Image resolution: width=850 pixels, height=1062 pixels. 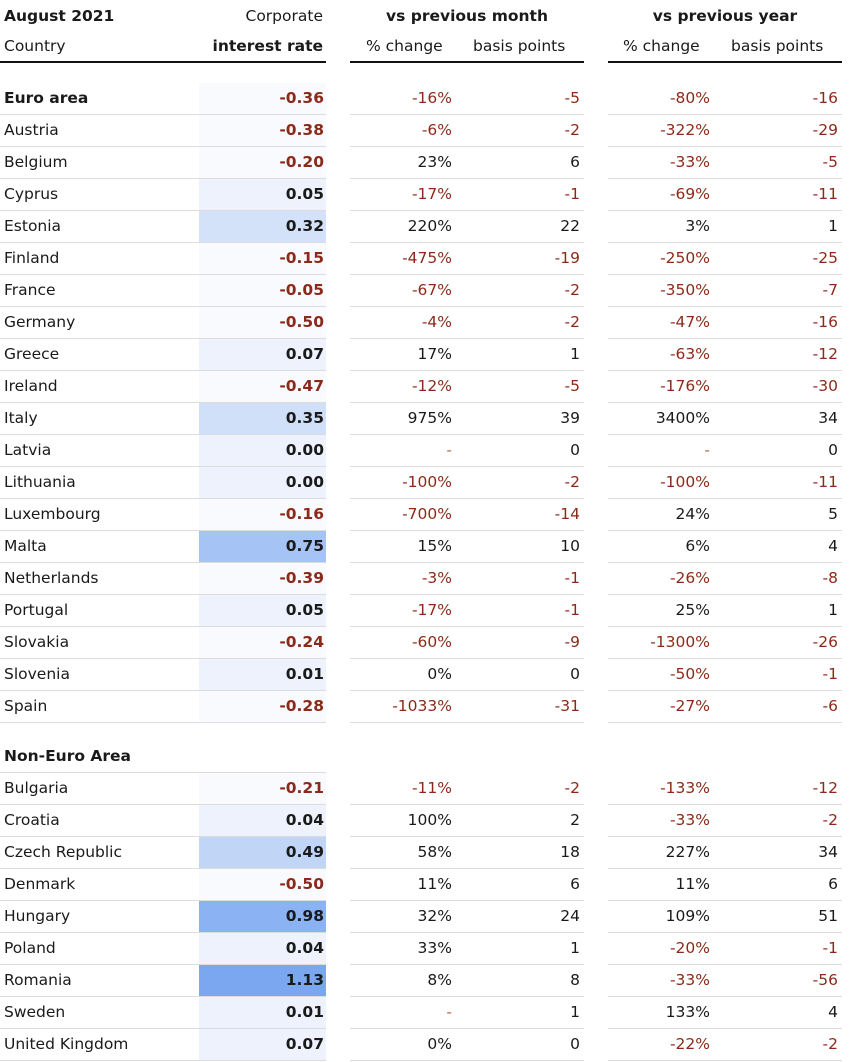 I want to click on month-bp-cell: 2, so click(x=575, y=820).